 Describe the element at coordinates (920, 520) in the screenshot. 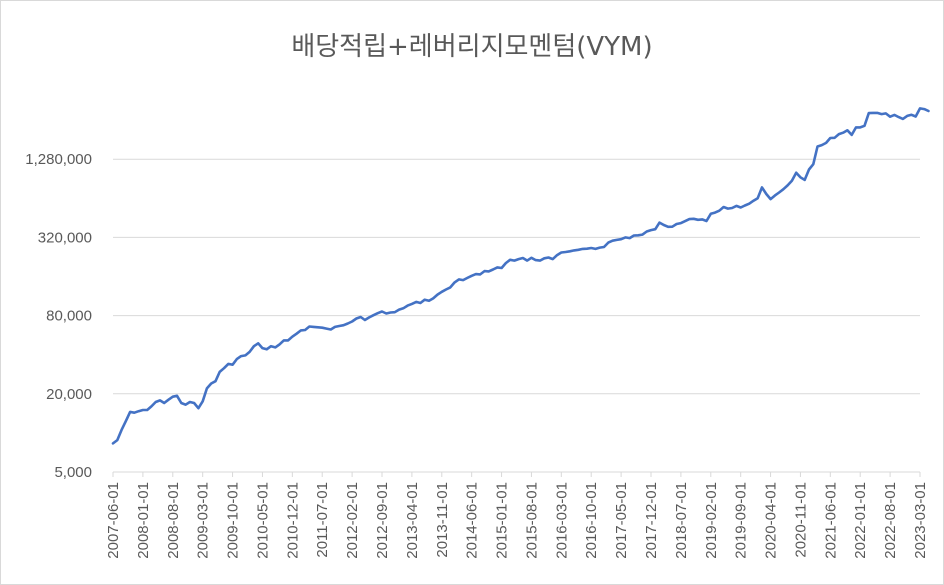

I see `x-tick-label: 2023-03-01` at that location.